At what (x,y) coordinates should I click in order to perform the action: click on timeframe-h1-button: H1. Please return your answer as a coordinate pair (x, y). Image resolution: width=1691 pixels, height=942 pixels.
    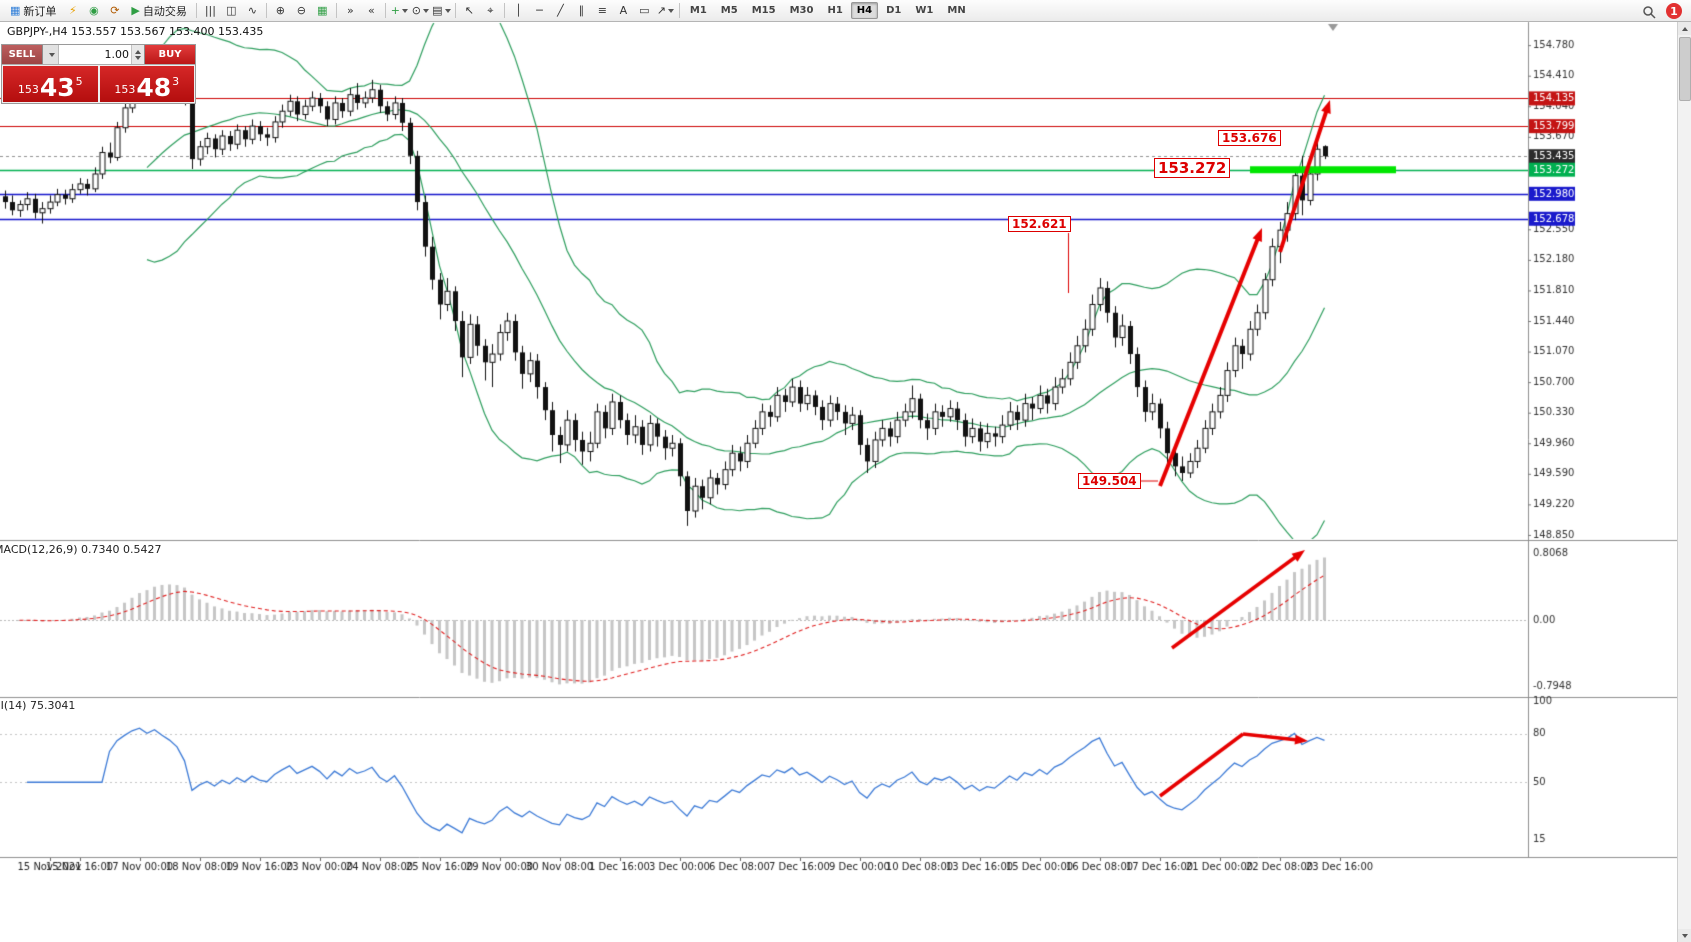
    Looking at the image, I should click on (835, 10).